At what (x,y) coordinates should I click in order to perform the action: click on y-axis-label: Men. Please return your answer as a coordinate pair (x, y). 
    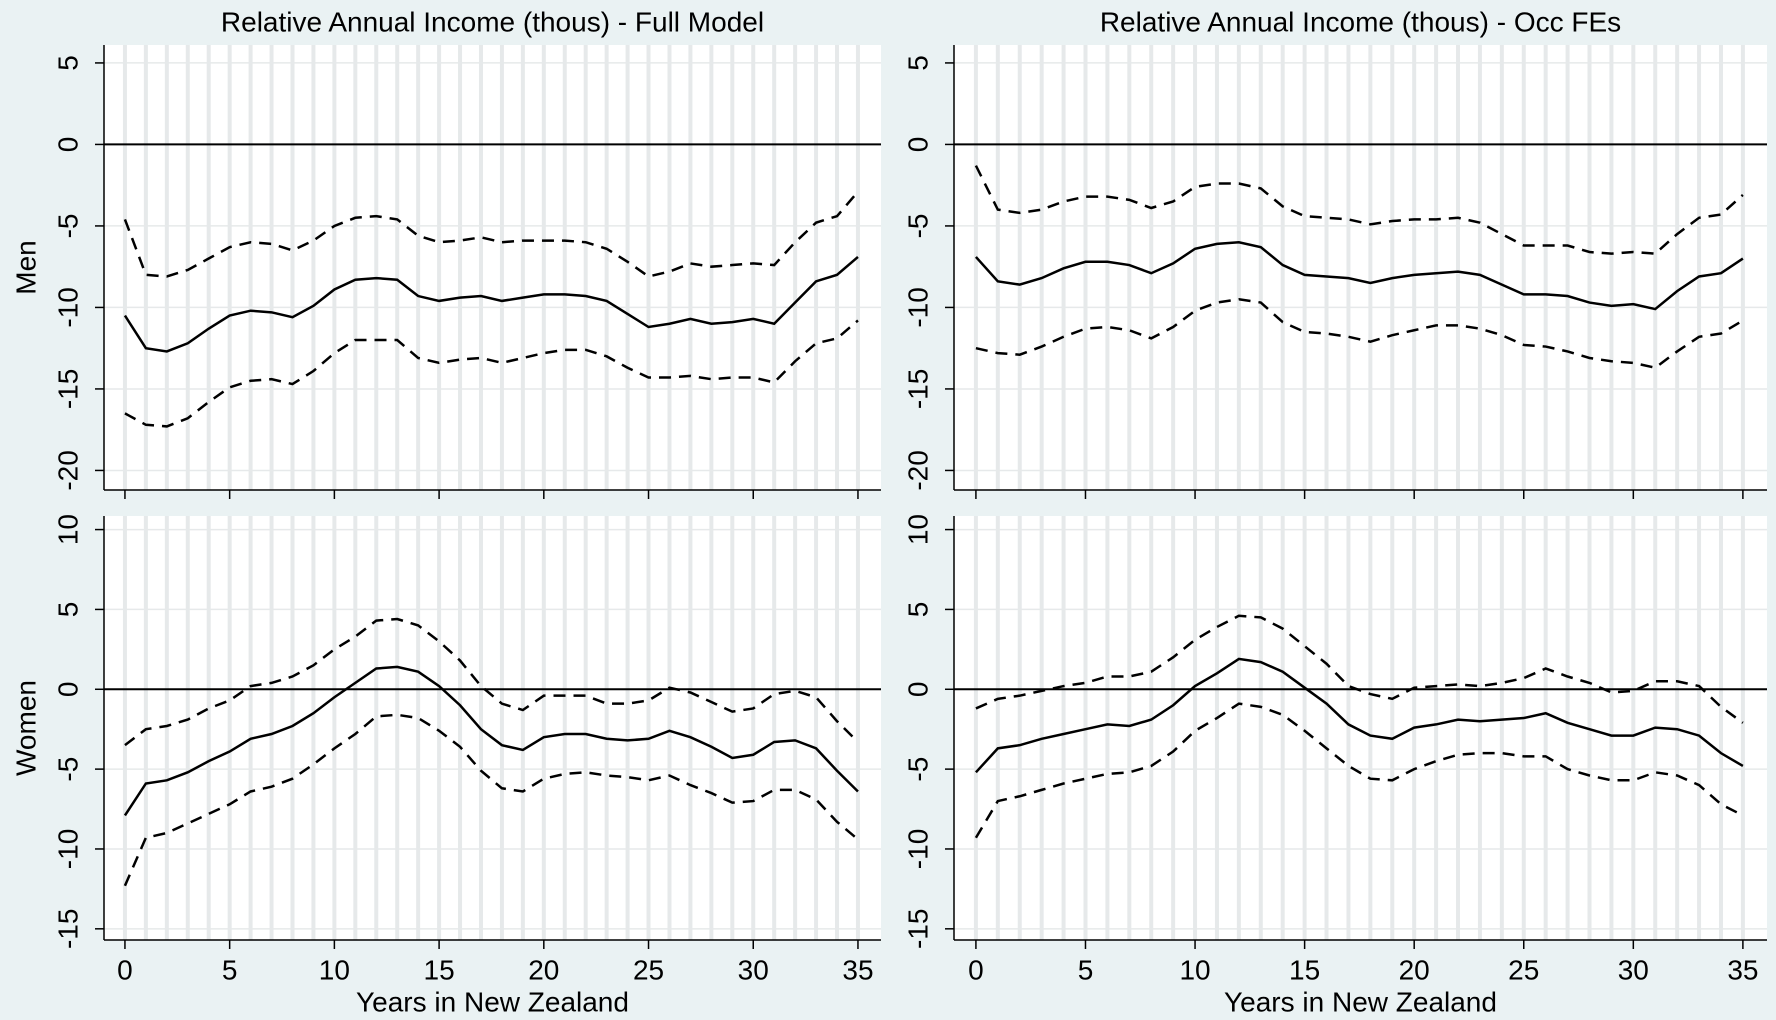
    Looking at the image, I should click on (25, 267).